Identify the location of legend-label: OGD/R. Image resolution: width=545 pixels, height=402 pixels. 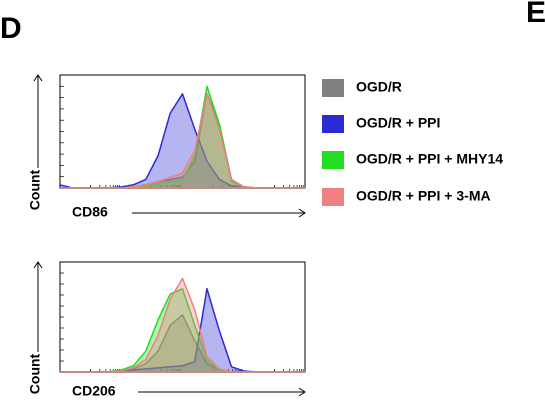
(379, 87).